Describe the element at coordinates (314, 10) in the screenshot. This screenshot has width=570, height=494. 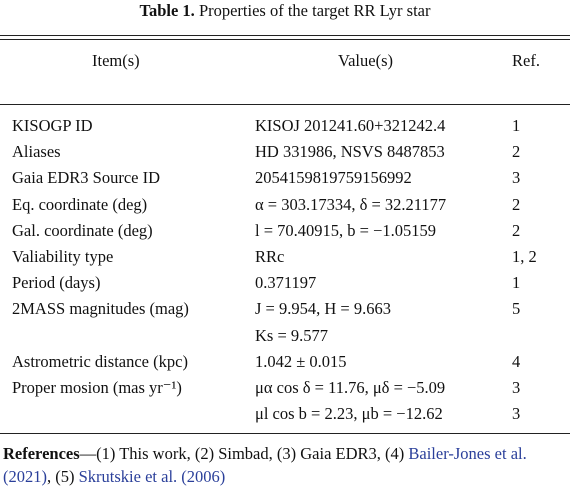
I see `caption-text: Properties of the target RR Lyr star` at that location.